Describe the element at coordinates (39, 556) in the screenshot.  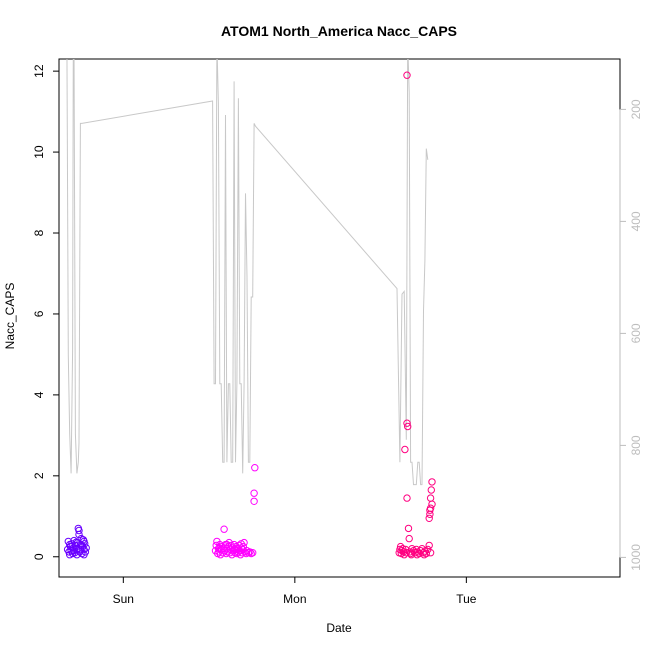
I see `y-tick-label: 0` at that location.